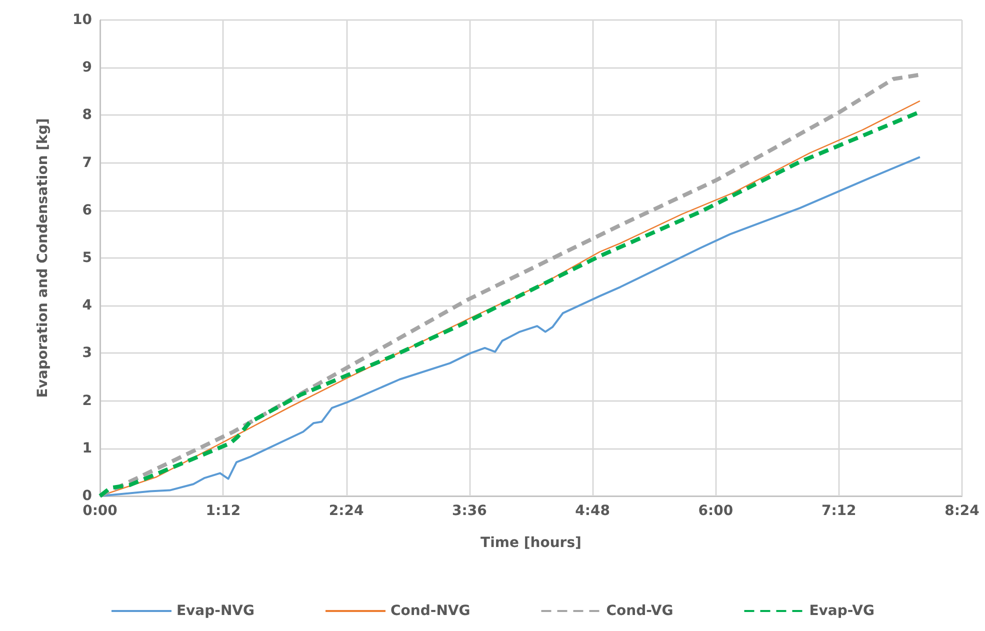 Image resolution: width=985 pixels, height=631 pixels. I want to click on x-tick-label: 2:24, so click(346, 511).